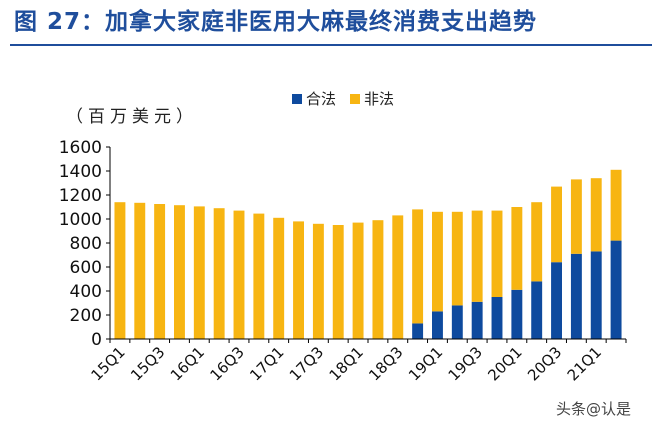  Describe the element at coordinates (616, 289) in the screenshot. I see `bar-legal-21Q2` at that location.